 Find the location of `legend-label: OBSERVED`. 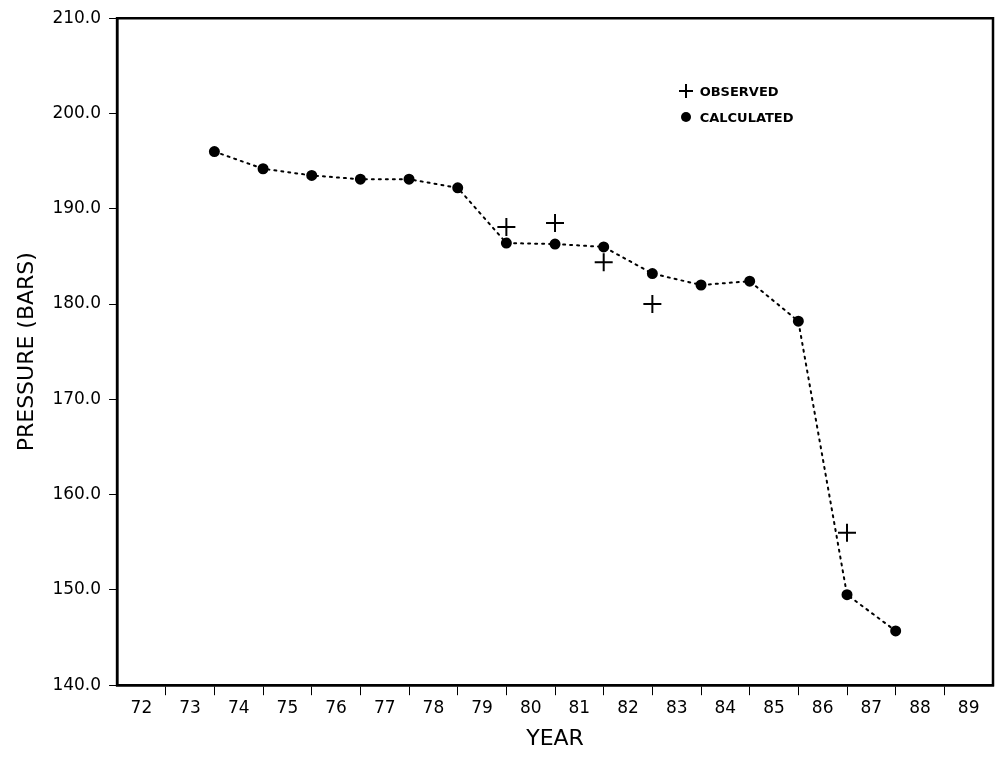

legend-label: OBSERVED is located at coordinates (739, 91).